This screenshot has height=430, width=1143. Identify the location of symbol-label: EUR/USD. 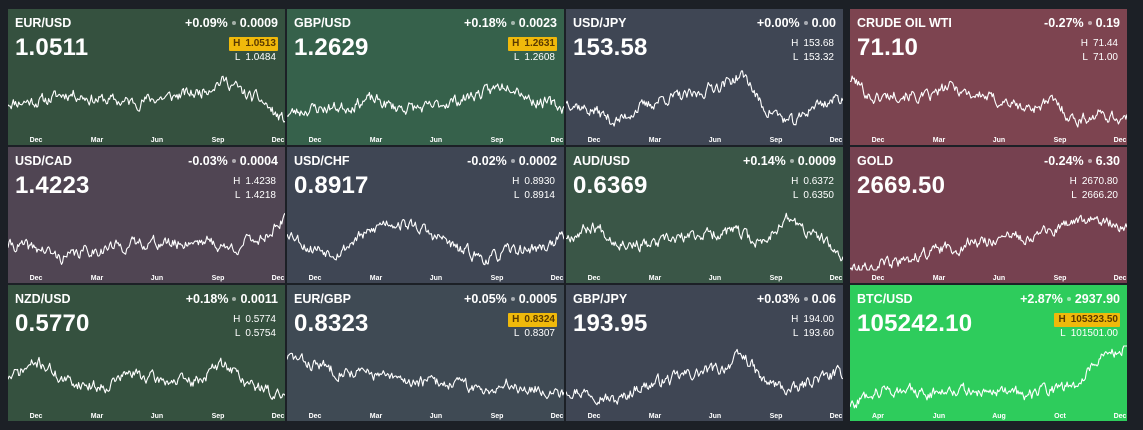
(43, 23).